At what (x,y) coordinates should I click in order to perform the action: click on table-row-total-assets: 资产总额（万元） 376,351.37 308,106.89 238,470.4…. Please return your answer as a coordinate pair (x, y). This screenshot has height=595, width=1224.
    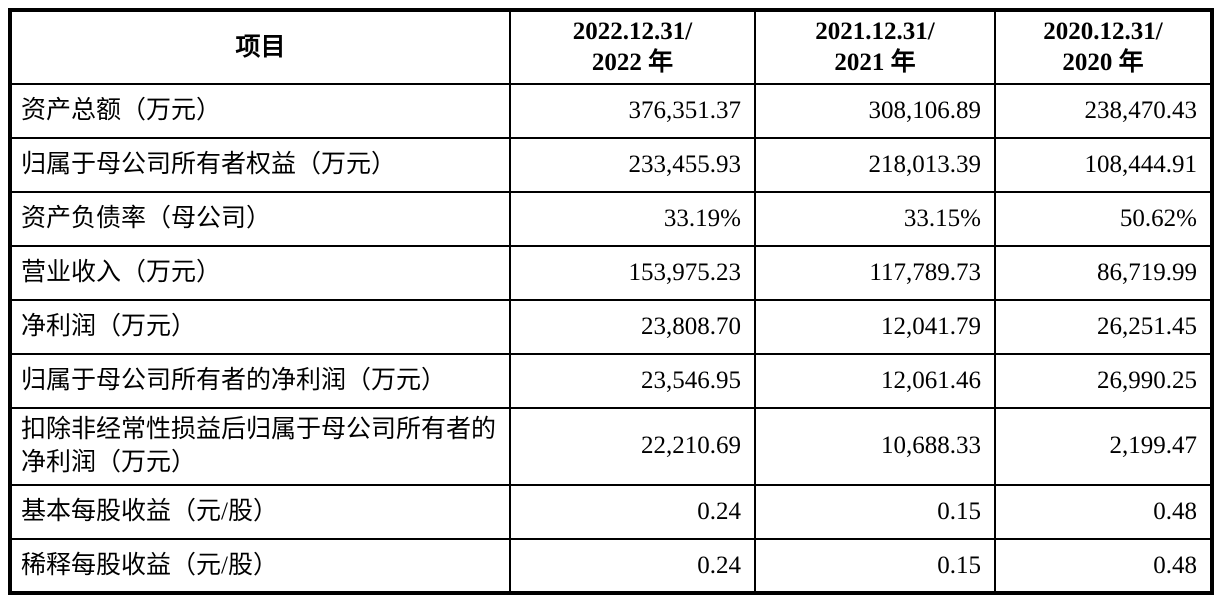
    Looking at the image, I should click on (611, 110).